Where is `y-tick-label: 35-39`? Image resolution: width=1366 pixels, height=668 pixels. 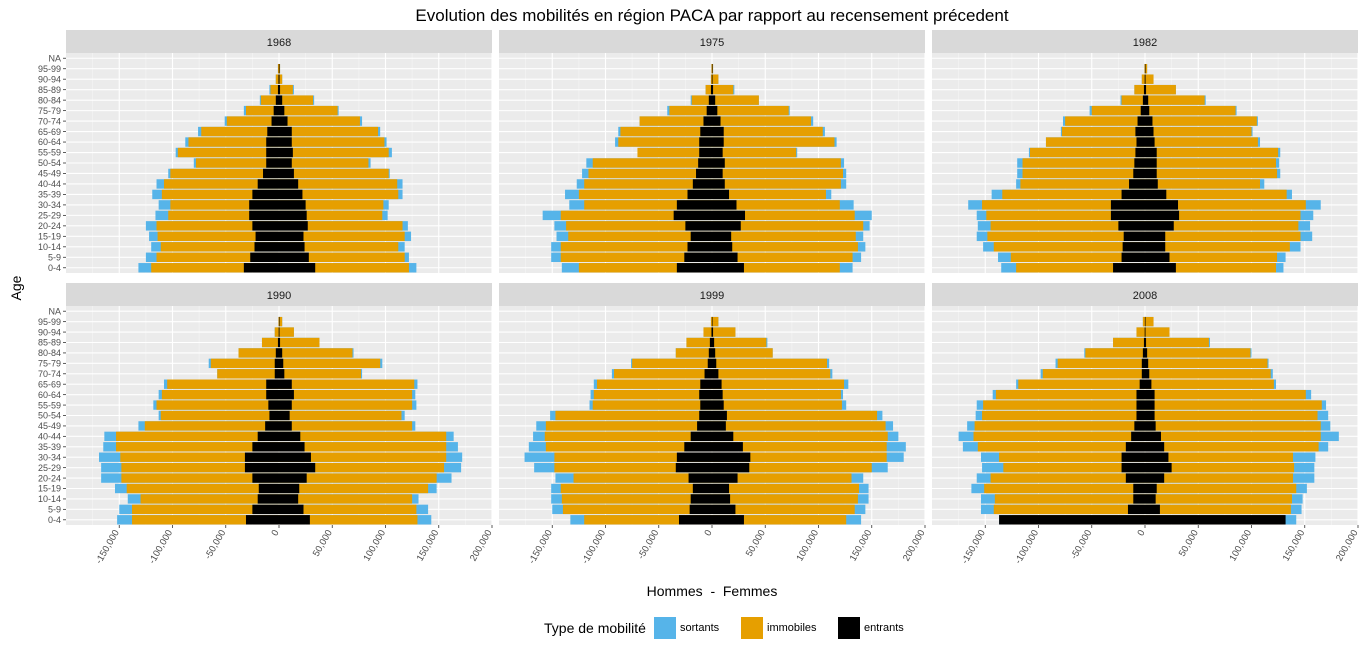 y-tick-label: 35-39 is located at coordinates (49, 195).